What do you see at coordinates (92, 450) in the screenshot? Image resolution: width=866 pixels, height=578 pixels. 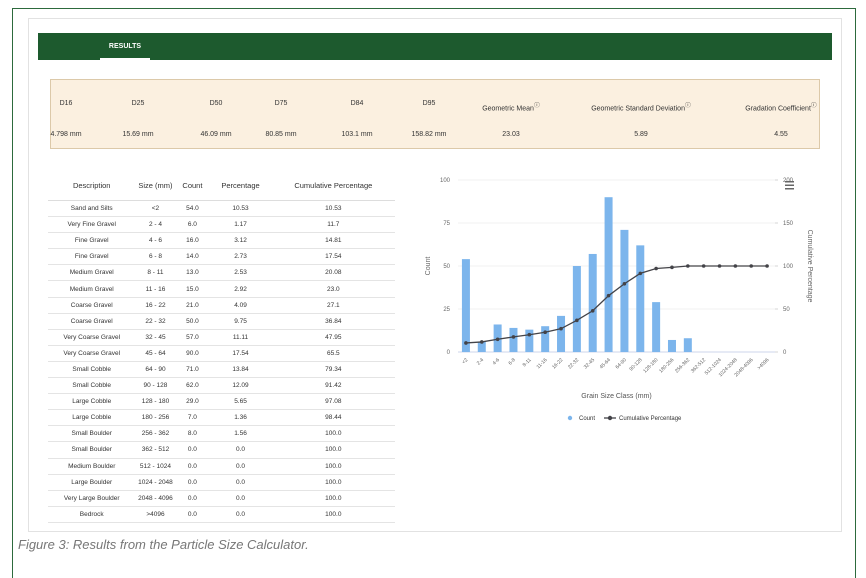 I see `table-cell: Small Boulder` at bounding box center [92, 450].